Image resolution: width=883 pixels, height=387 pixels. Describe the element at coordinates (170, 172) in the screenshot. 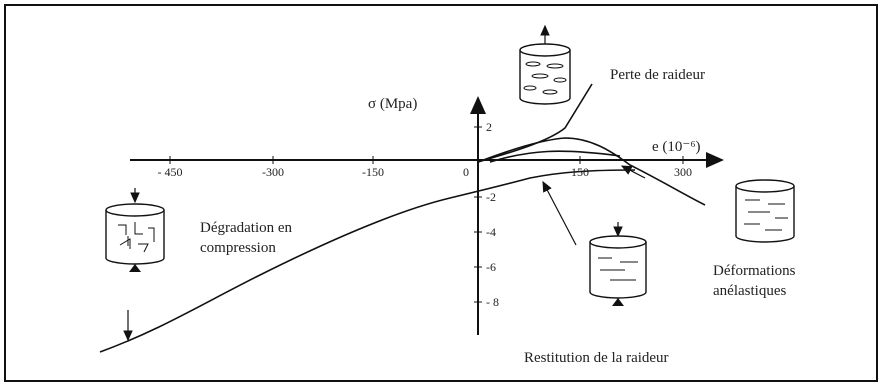

I see `x-tick-label: - 450` at that location.